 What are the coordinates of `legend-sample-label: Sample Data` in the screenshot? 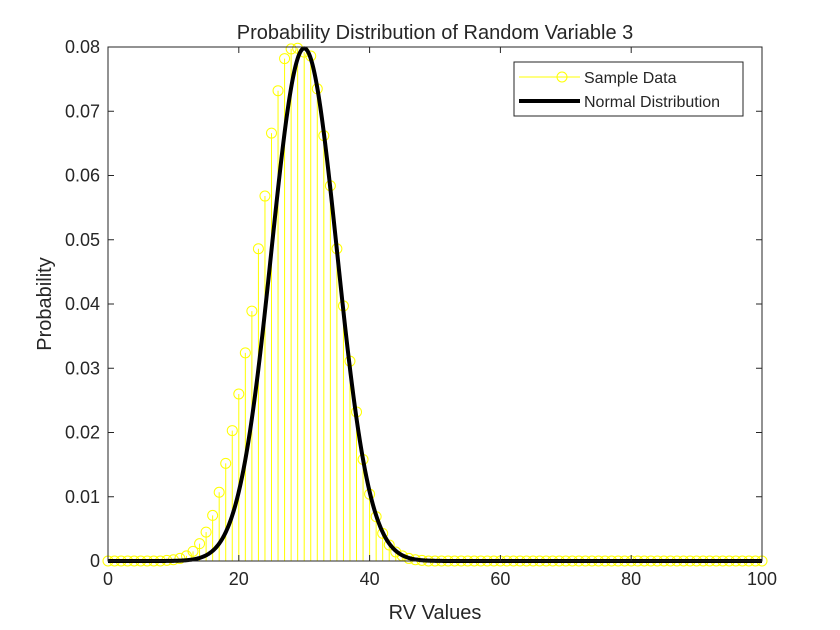 It's located at (630, 78).